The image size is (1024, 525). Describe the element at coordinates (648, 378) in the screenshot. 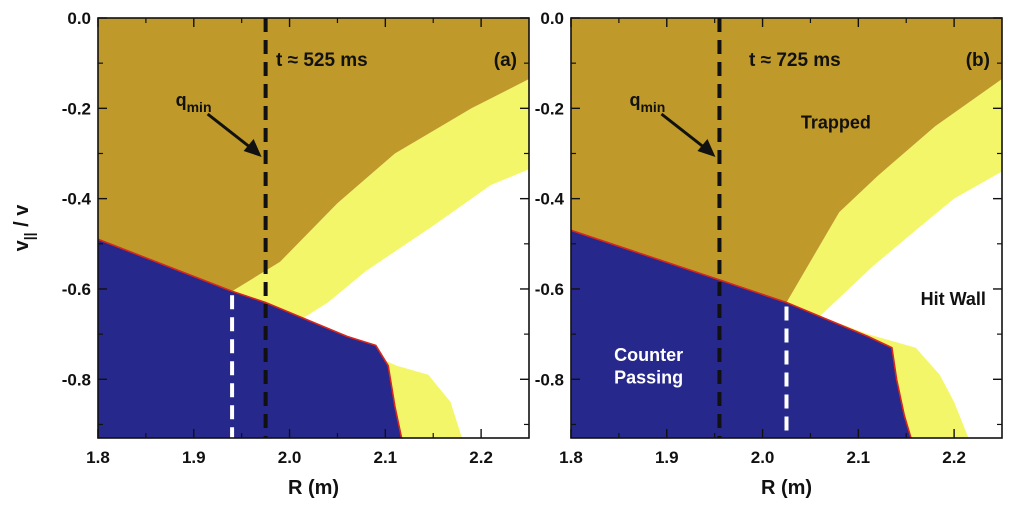

I see `region-label-line: Passing` at that location.